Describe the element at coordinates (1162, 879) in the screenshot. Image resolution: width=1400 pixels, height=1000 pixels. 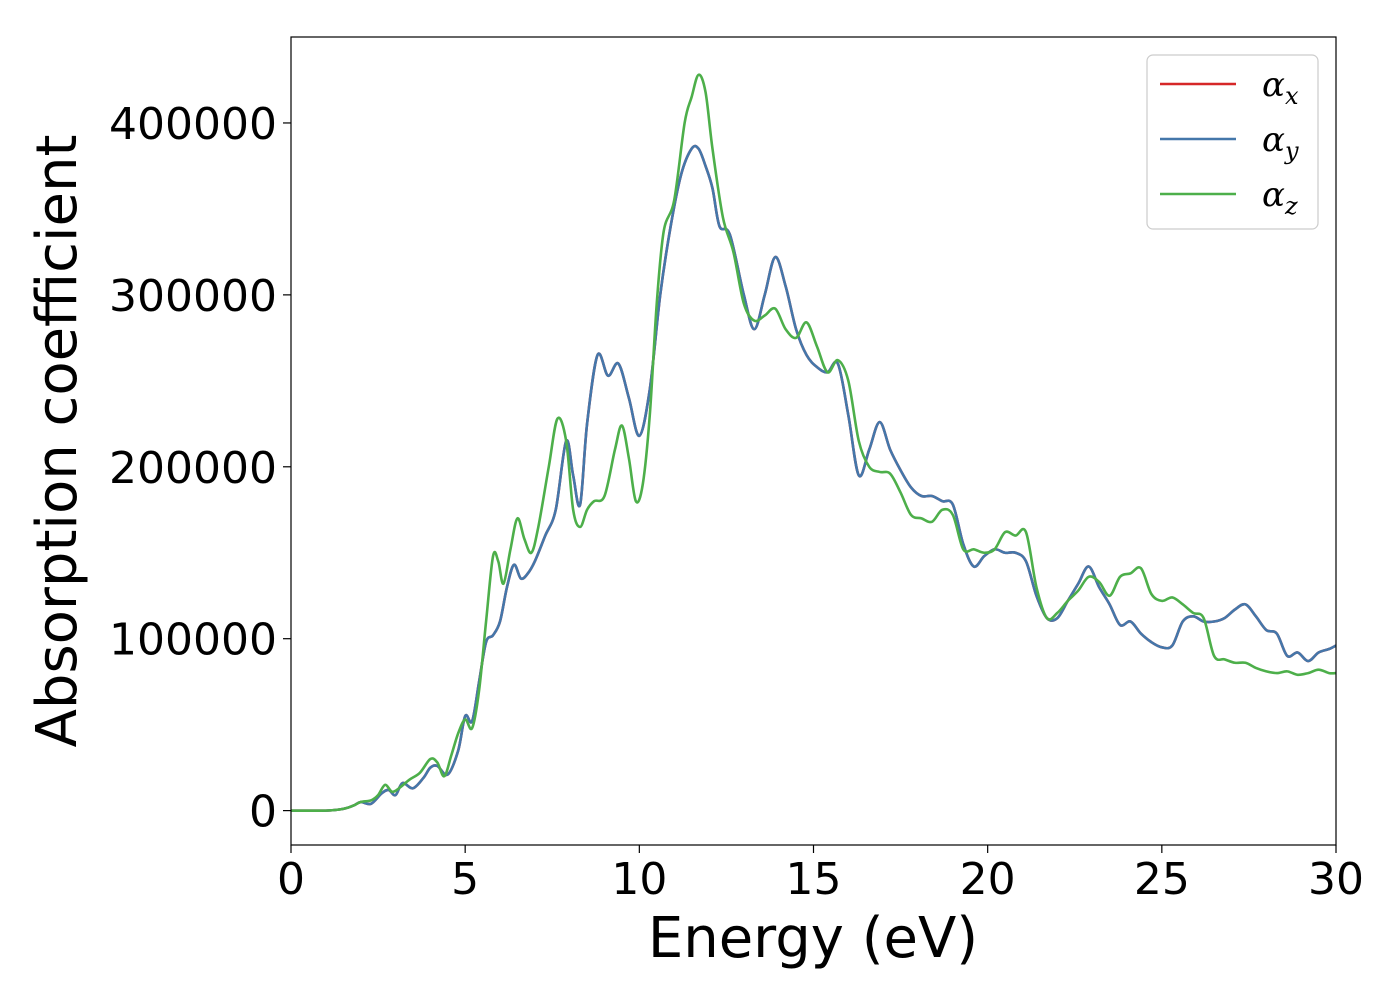
I see `x-tick-label: 25` at that location.